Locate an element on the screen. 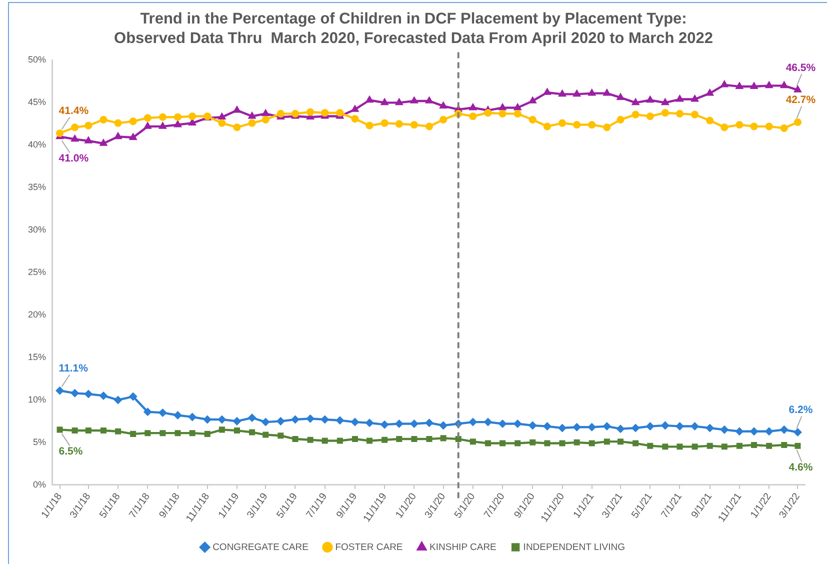  data-label: 6.5% is located at coordinates (71, 452).